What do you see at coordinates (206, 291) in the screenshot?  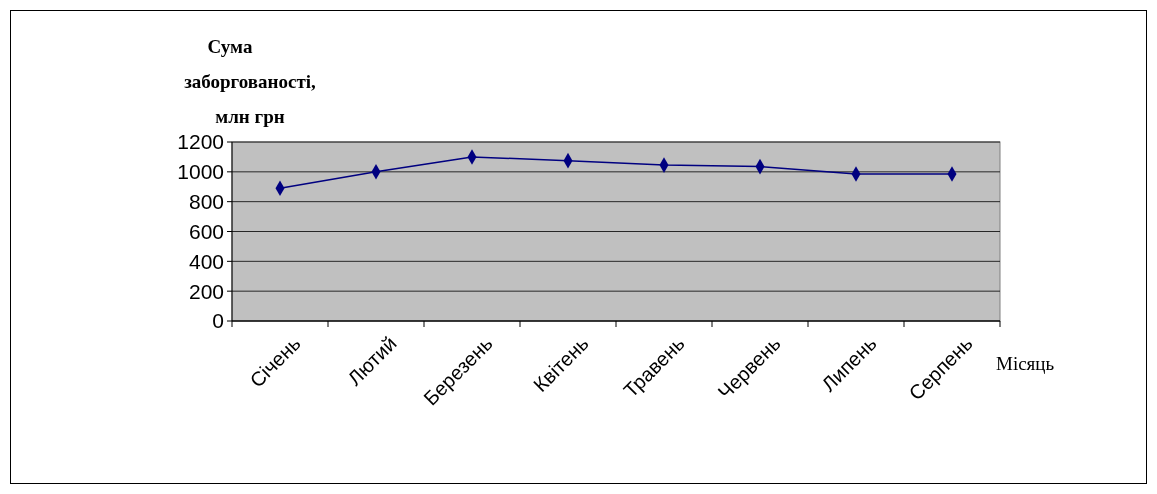 I see `y-tick-label: 200` at bounding box center [206, 291].